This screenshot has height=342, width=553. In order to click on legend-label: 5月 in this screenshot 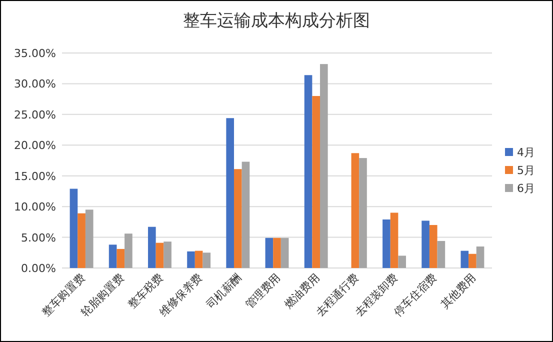, I will do `click(526, 170)`.